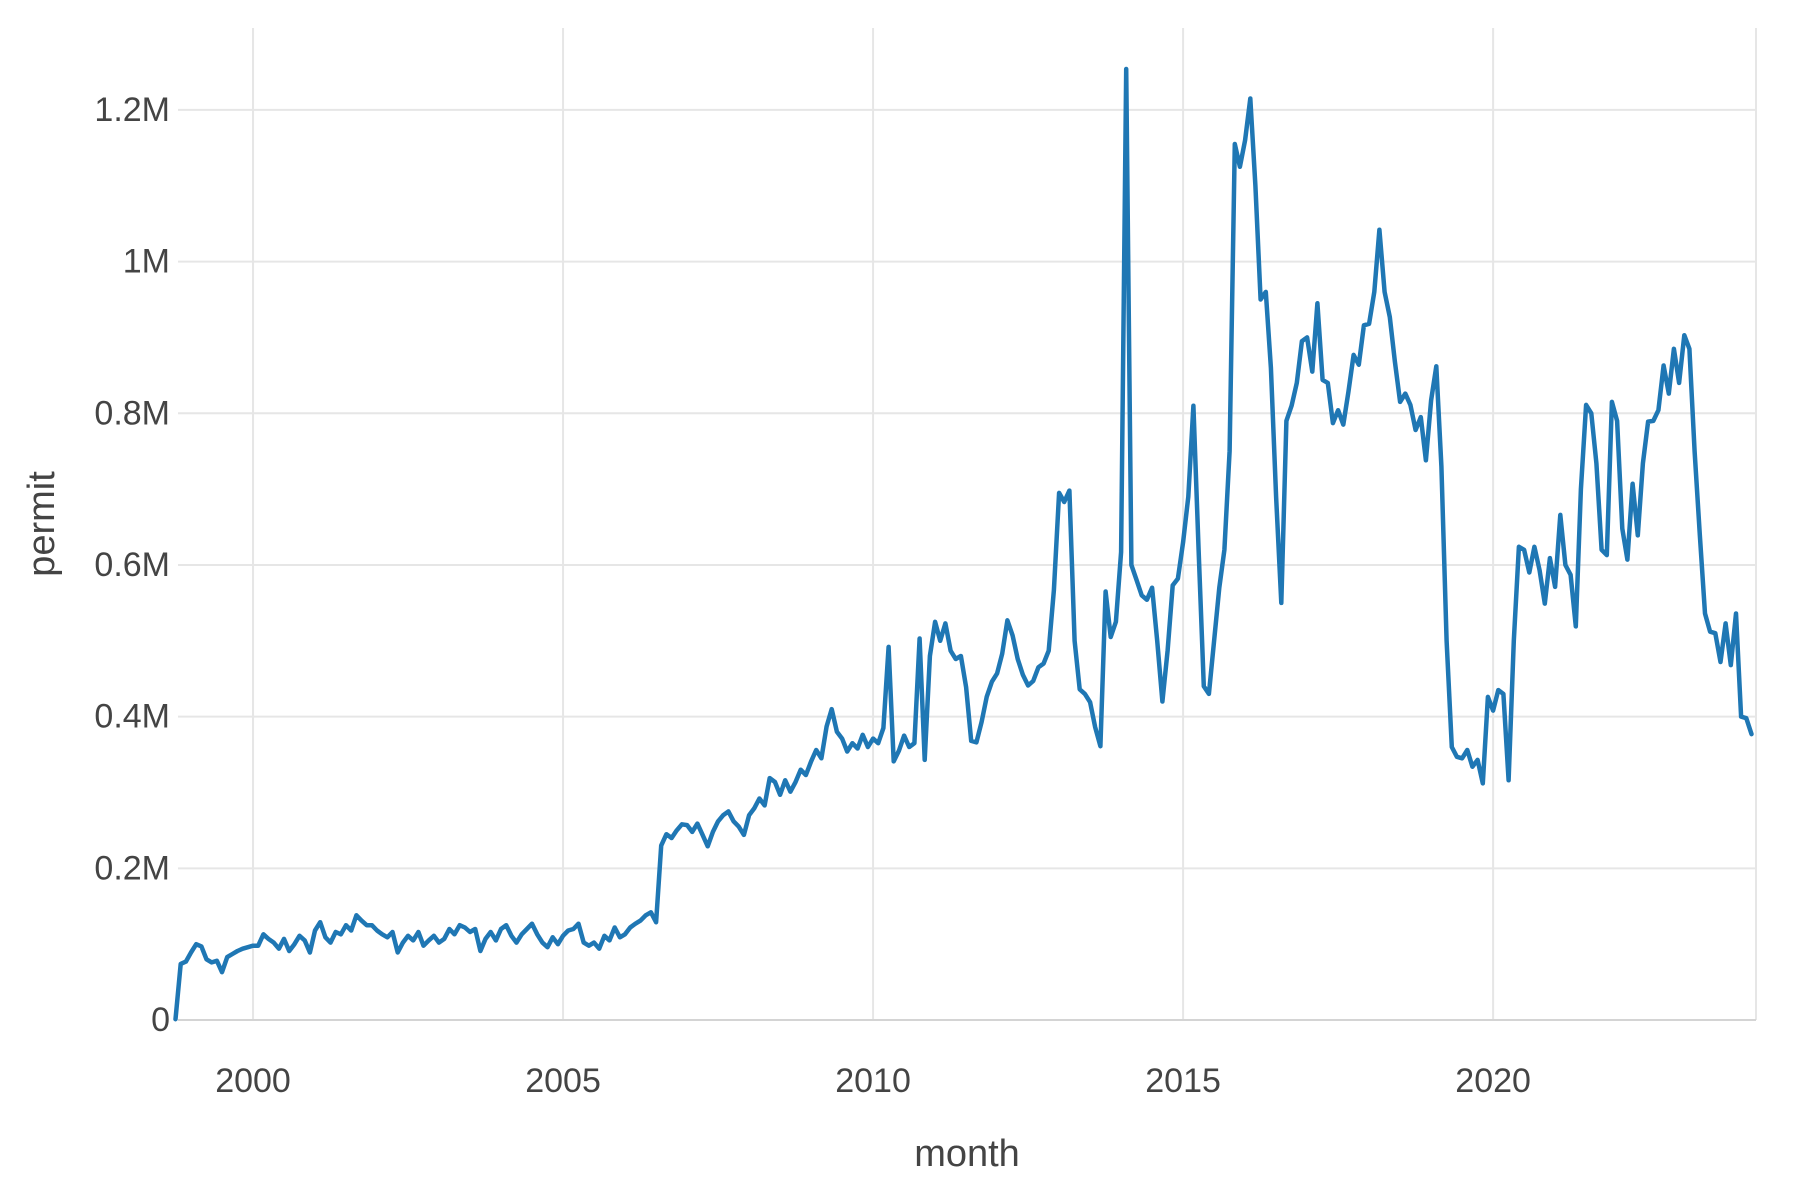 This screenshot has width=1800, height=1200. I want to click on y-tick-label: 0, so click(160, 1020).